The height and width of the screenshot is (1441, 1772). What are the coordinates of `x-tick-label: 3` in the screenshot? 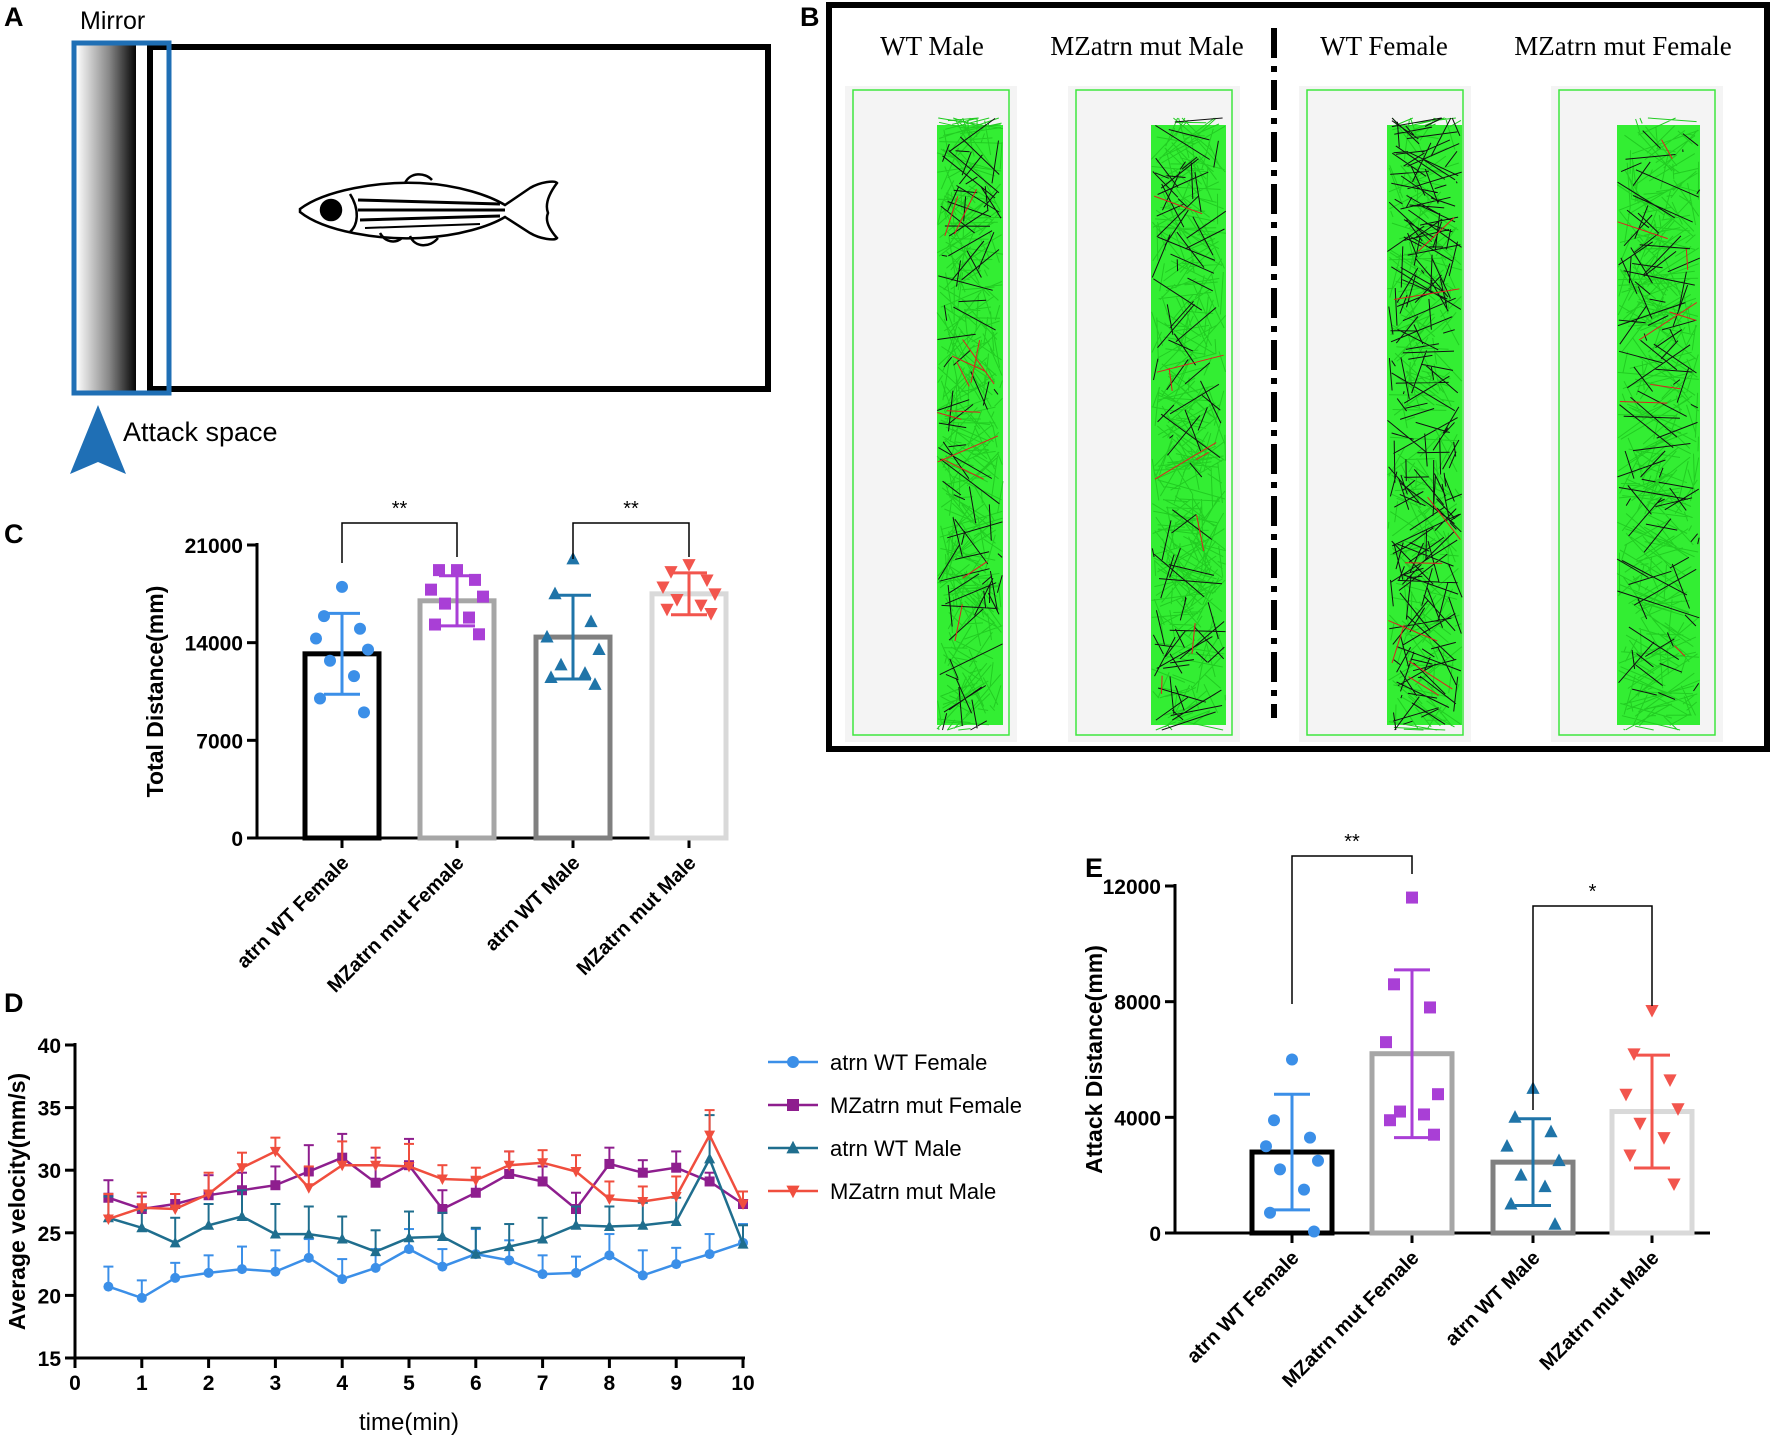 It's located at (276, 1383).